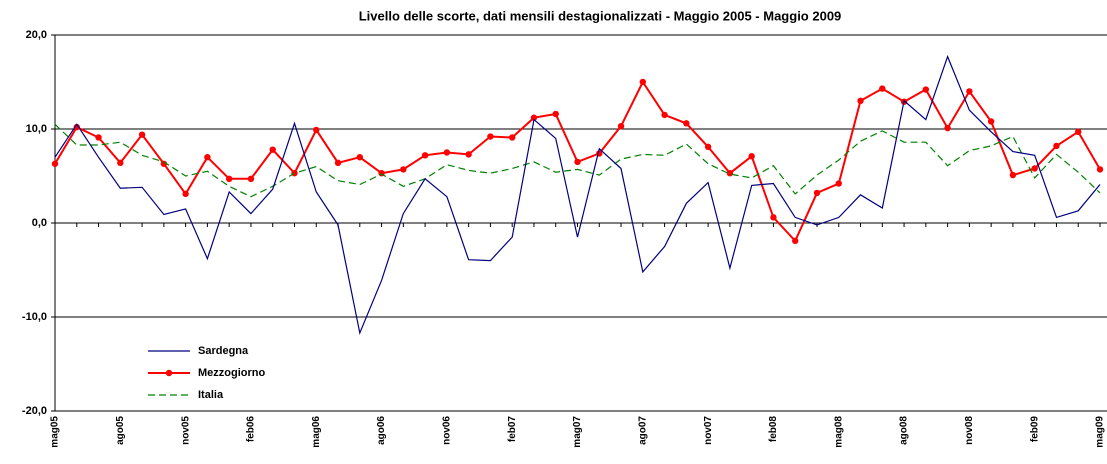 This screenshot has height=464, width=1107. What do you see at coordinates (231, 373) in the screenshot?
I see `legend-label: Mezzogiorno` at bounding box center [231, 373].